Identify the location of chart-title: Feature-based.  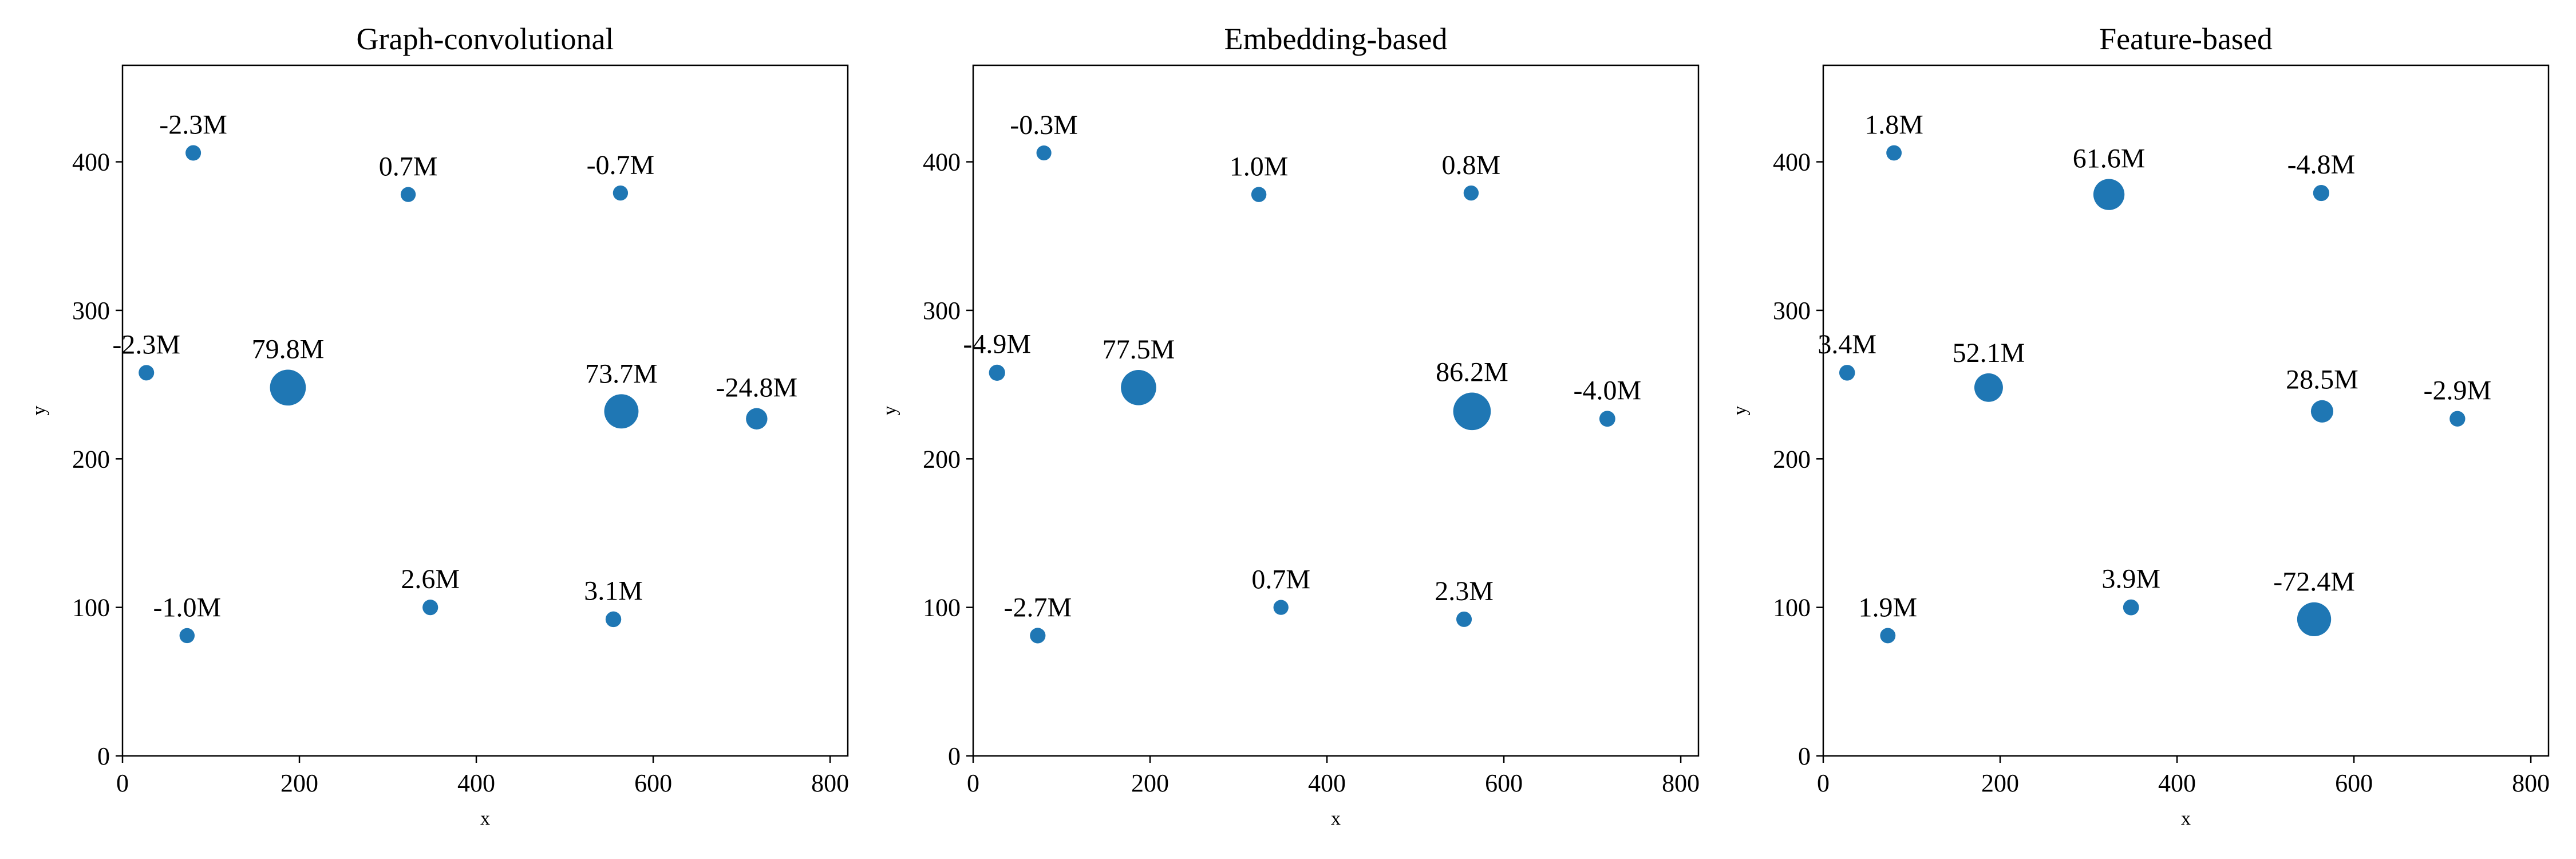
(2186, 39).